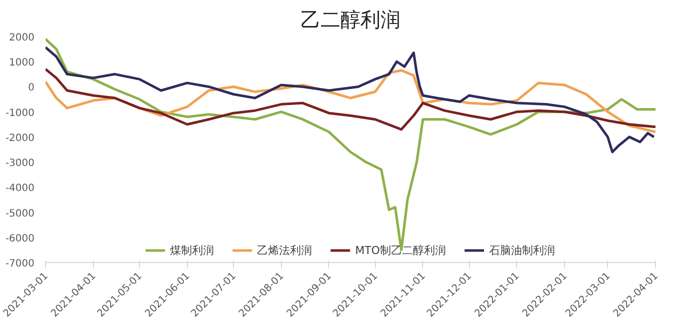 This screenshot has width=680, height=323. I want to click on y-tick-label: -6000, so click(20, 238).